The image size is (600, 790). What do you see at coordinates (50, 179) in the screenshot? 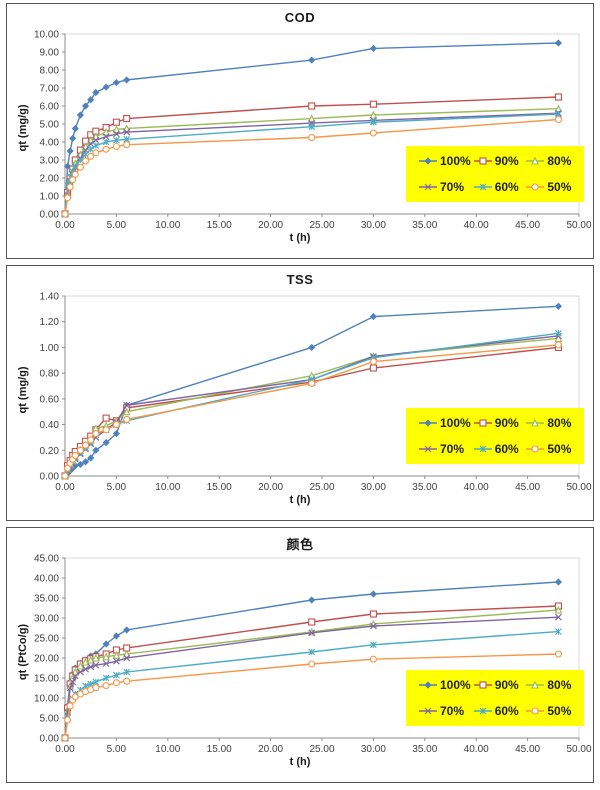
I see `y-tick-label: 2.00` at bounding box center [50, 179].